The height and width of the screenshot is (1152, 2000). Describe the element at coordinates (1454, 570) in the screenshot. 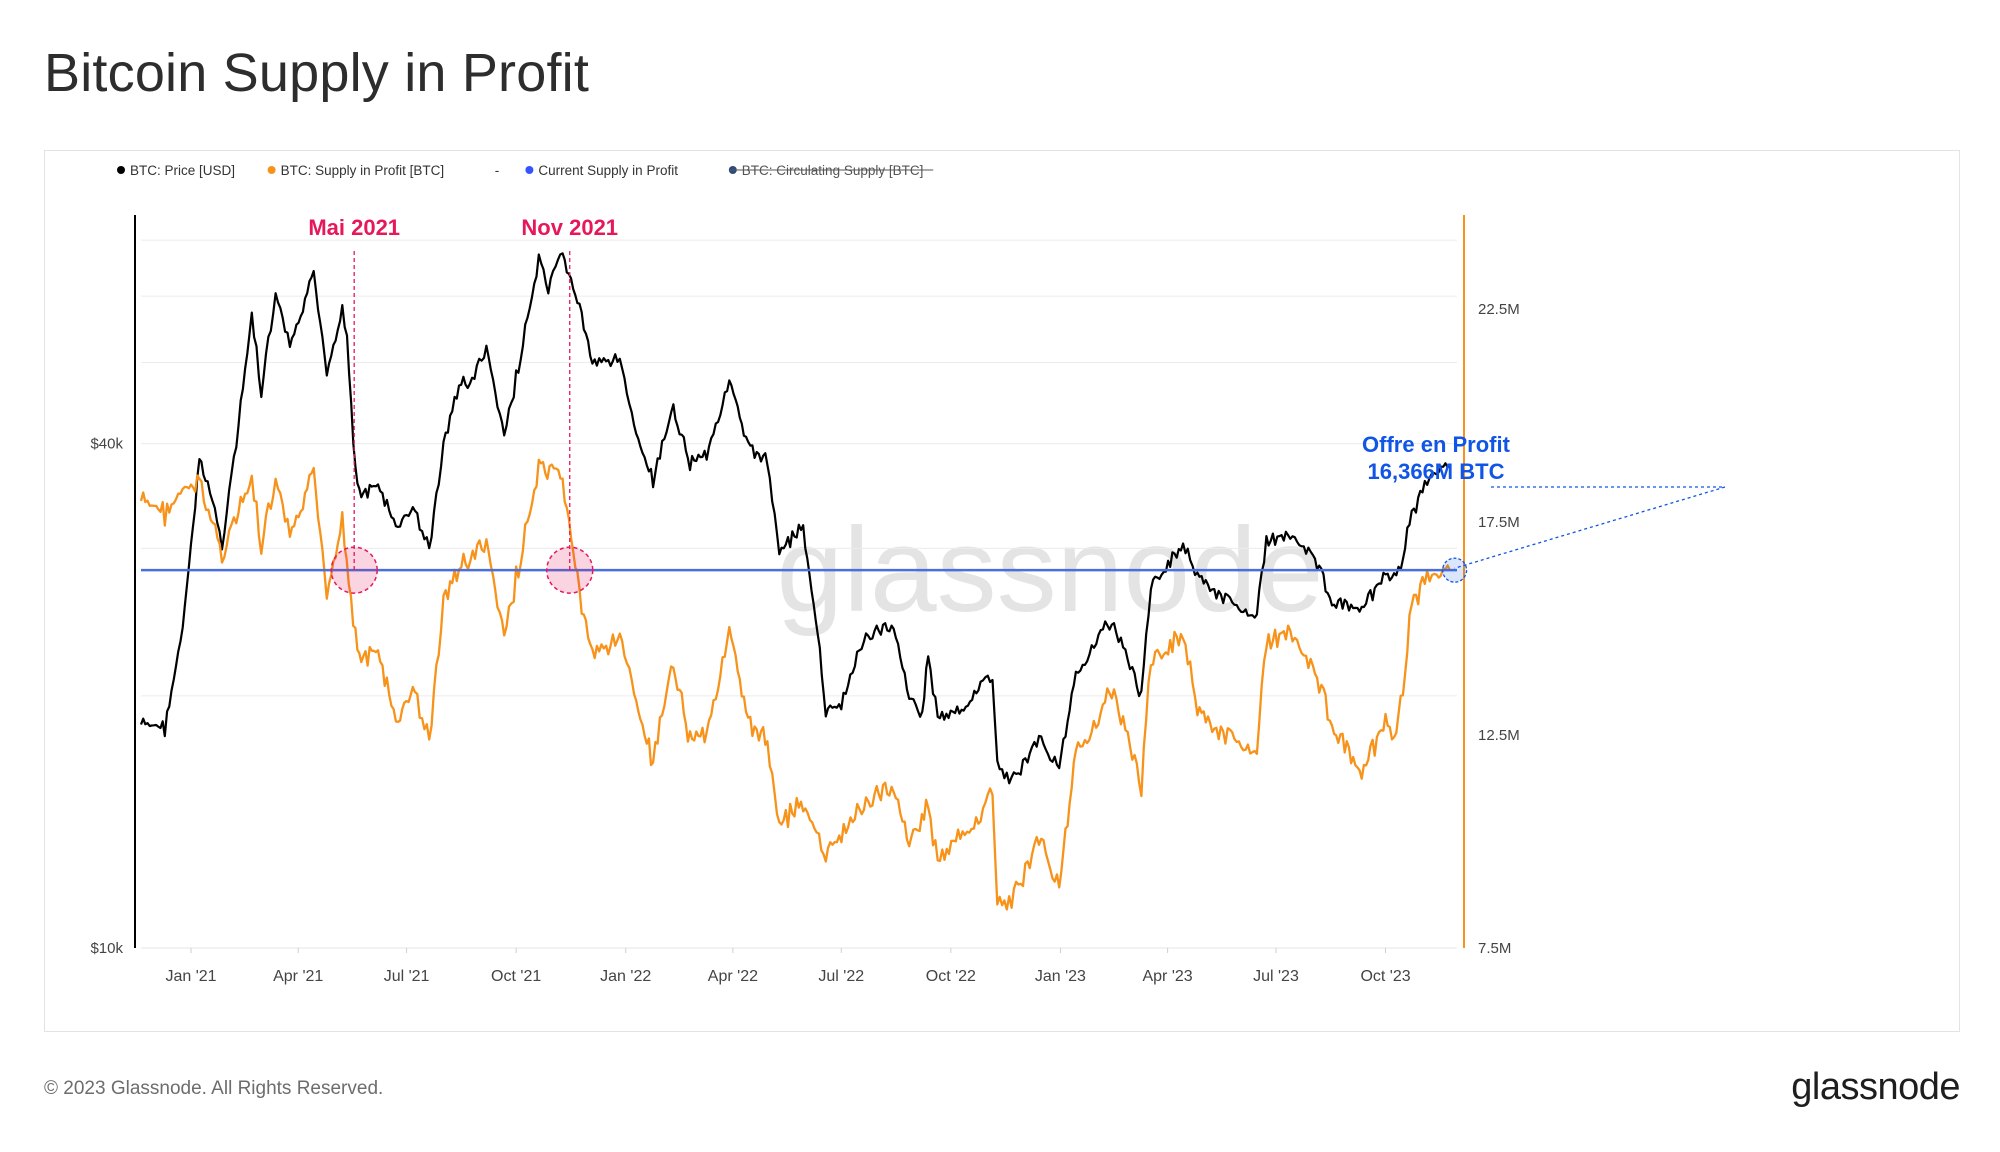

I see `annotation-marker` at that location.